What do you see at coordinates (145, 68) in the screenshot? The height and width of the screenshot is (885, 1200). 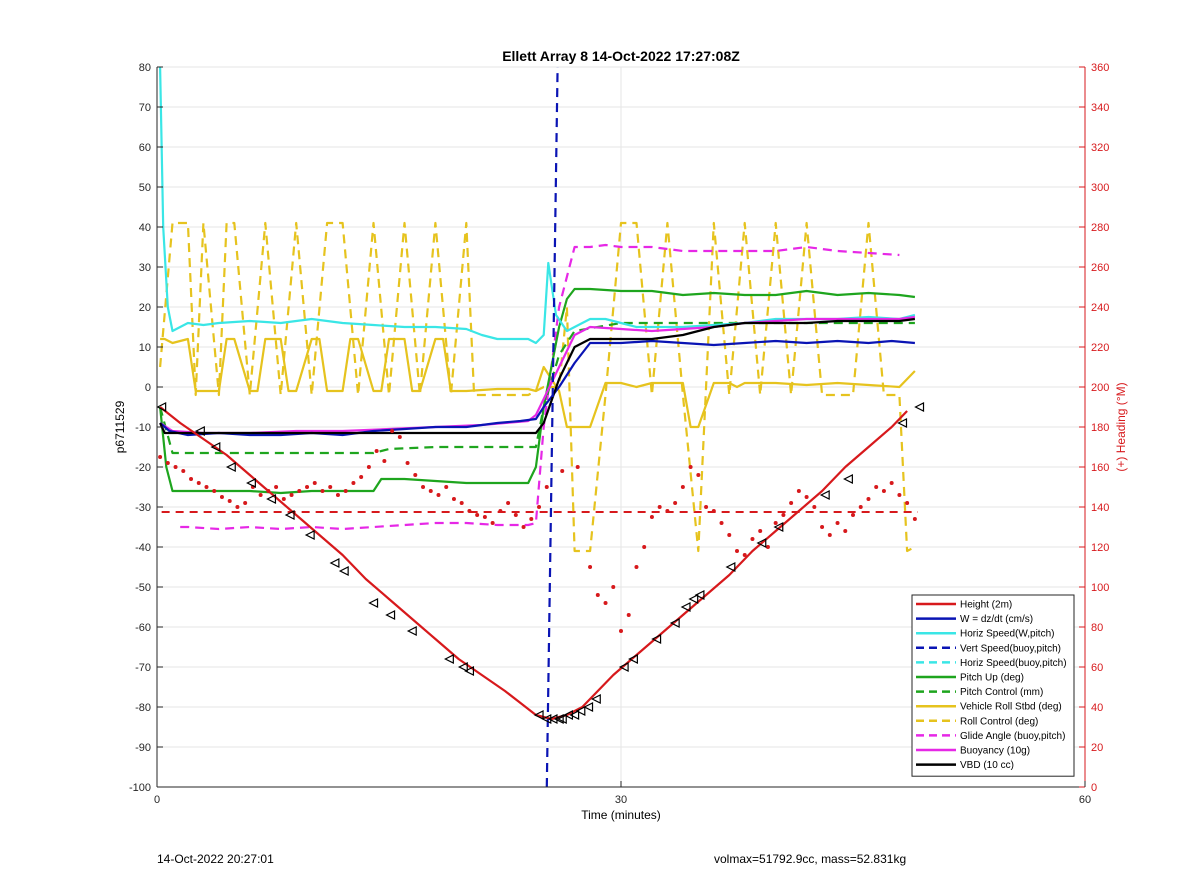 I see `y-tick-label-18: 80` at bounding box center [145, 68].